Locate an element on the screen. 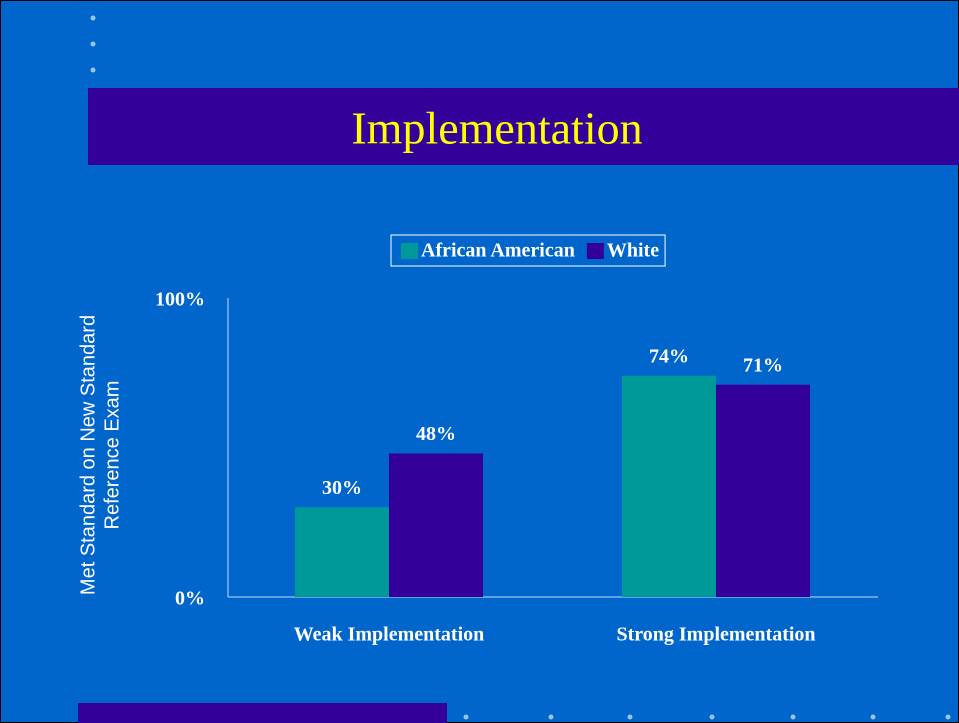  data-label: 74% is located at coordinates (669, 356).